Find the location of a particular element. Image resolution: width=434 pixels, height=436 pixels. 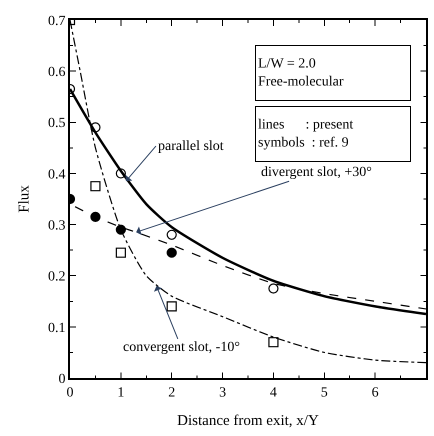

x-tick-label: 6 is located at coordinates (375, 393).